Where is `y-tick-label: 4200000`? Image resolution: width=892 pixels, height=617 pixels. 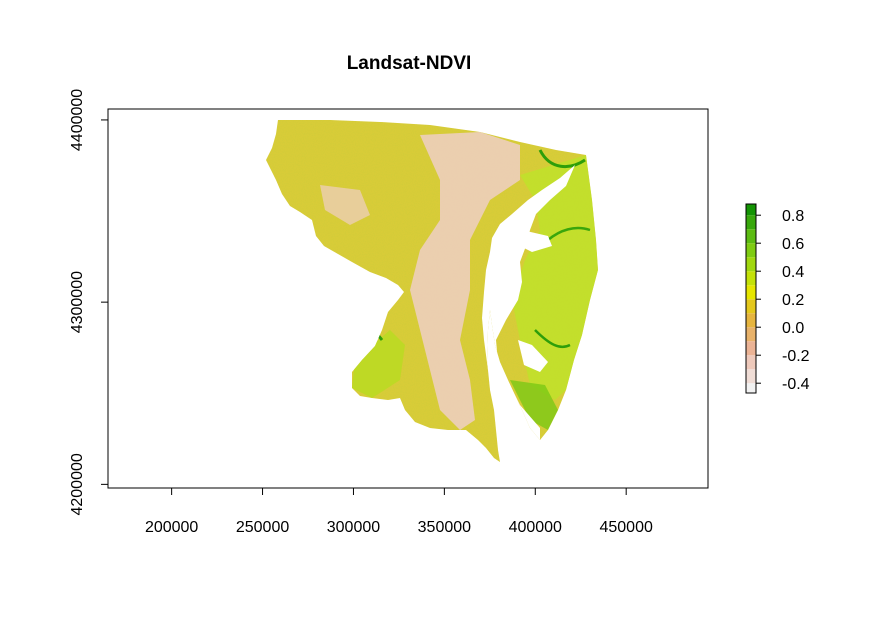
y-tick-label: 4200000 is located at coordinates (77, 484).